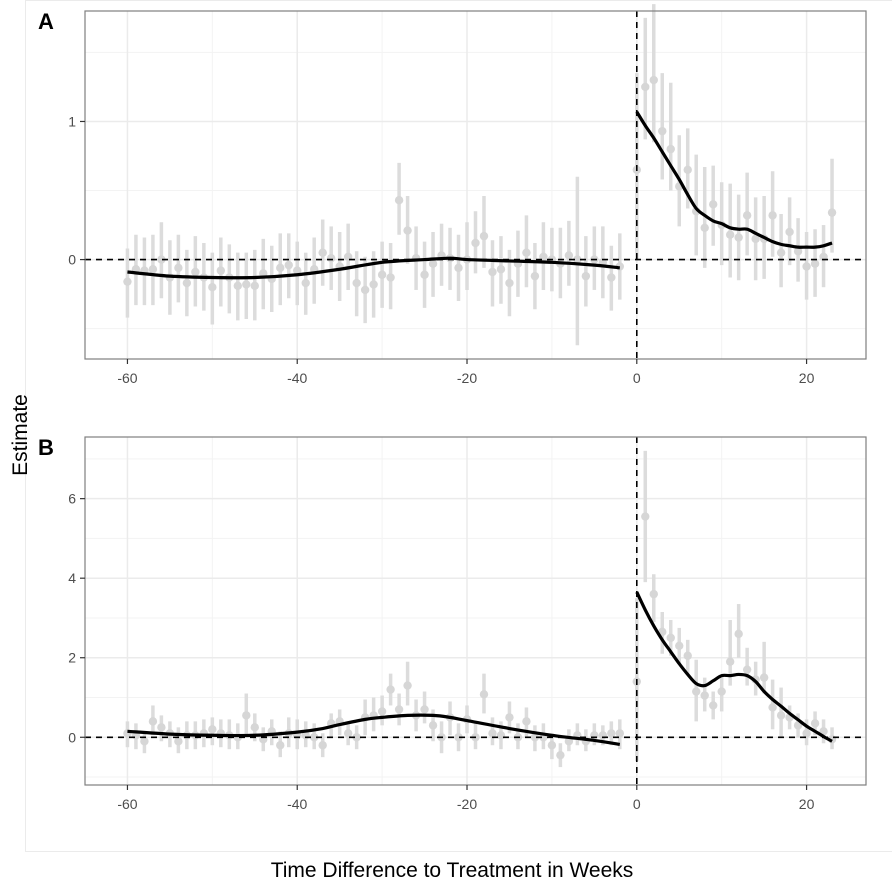 The height and width of the screenshot is (894, 892). Describe the element at coordinates (46, 21) in the screenshot. I see `panel-tag: A` at that location.